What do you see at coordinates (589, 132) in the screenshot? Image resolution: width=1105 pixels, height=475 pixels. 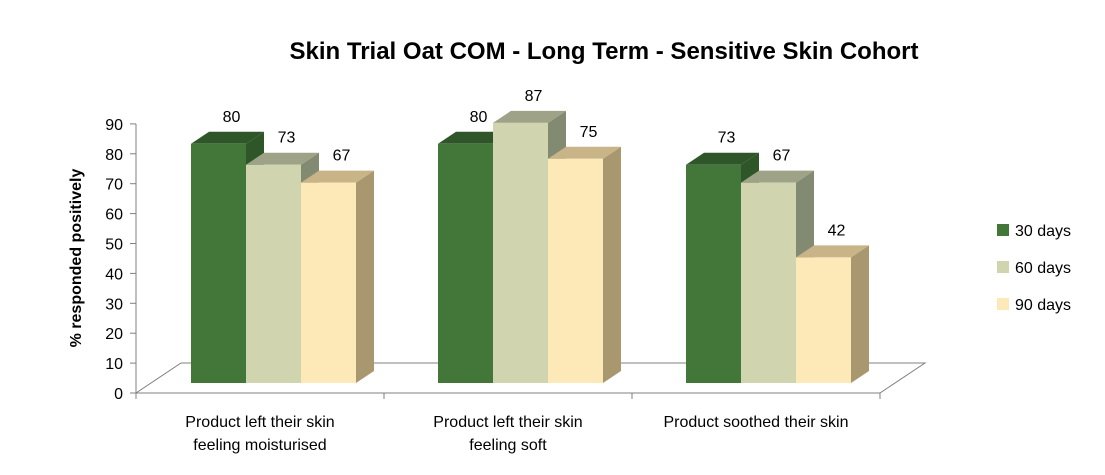 I see `data-label: 75` at bounding box center [589, 132].